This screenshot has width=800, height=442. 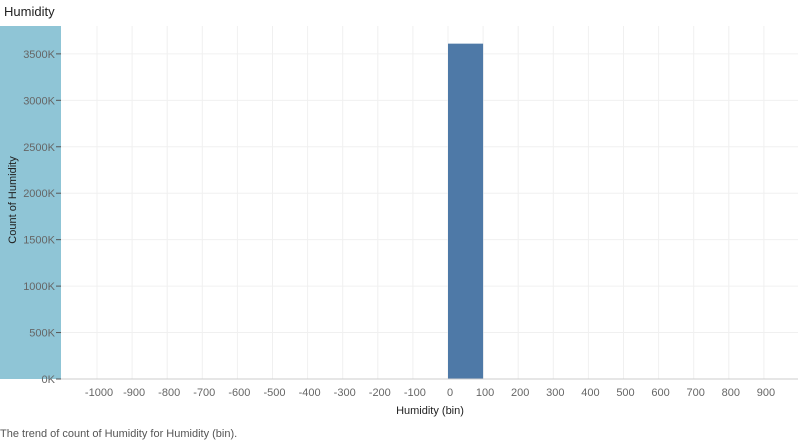 I want to click on x-tick-label: -800, so click(x=169, y=393).